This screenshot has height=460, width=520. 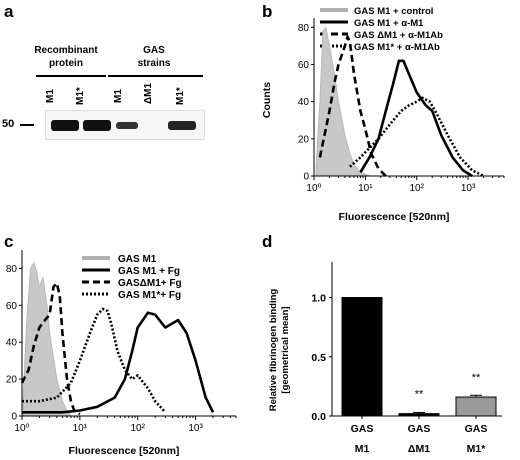 What do you see at coordinates (9, 241) in the screenshot?
I see `panel-c-letter: c` at bounding box center [9, 241].